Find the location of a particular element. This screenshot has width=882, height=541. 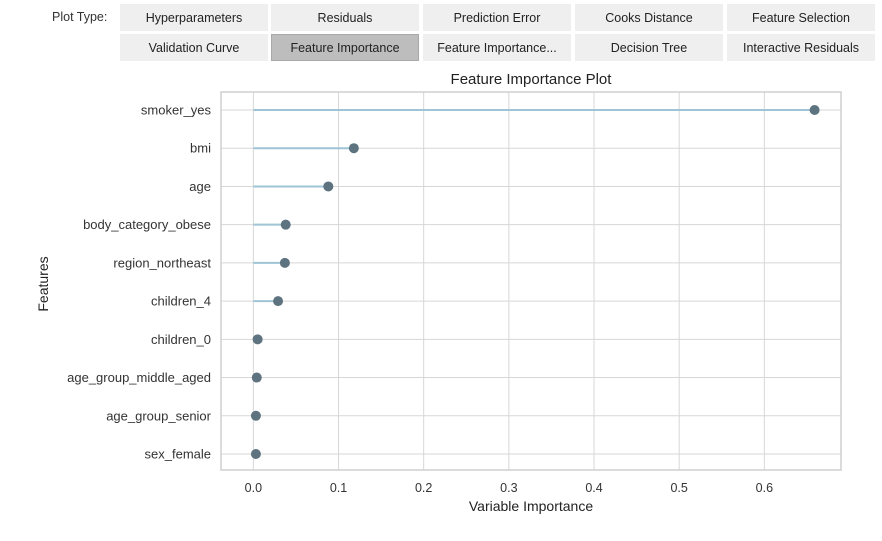

y-tick-label: children_0 is located at coordinates (181, 339).